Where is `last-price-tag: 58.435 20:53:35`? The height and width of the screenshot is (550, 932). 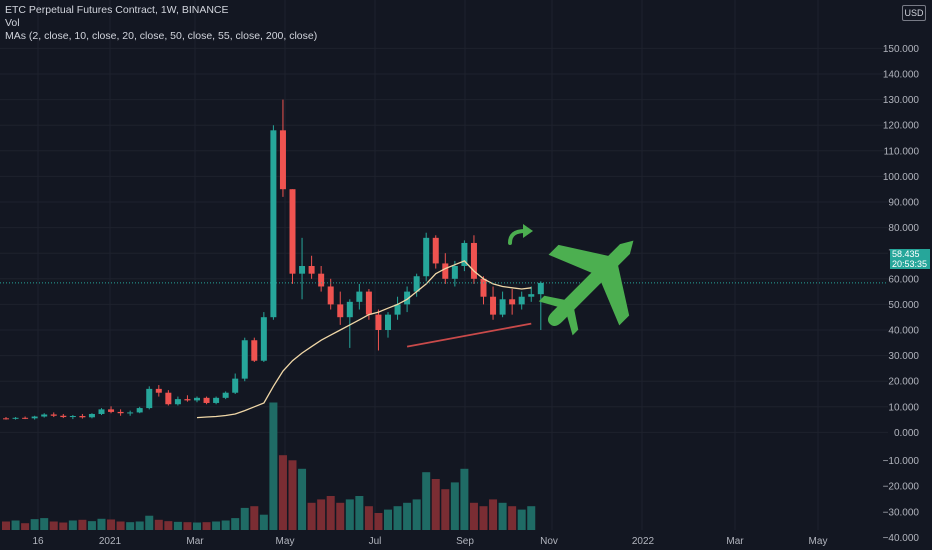
last-price-tag: 58.435 20:53:35 is located at coordinates (910, 259).